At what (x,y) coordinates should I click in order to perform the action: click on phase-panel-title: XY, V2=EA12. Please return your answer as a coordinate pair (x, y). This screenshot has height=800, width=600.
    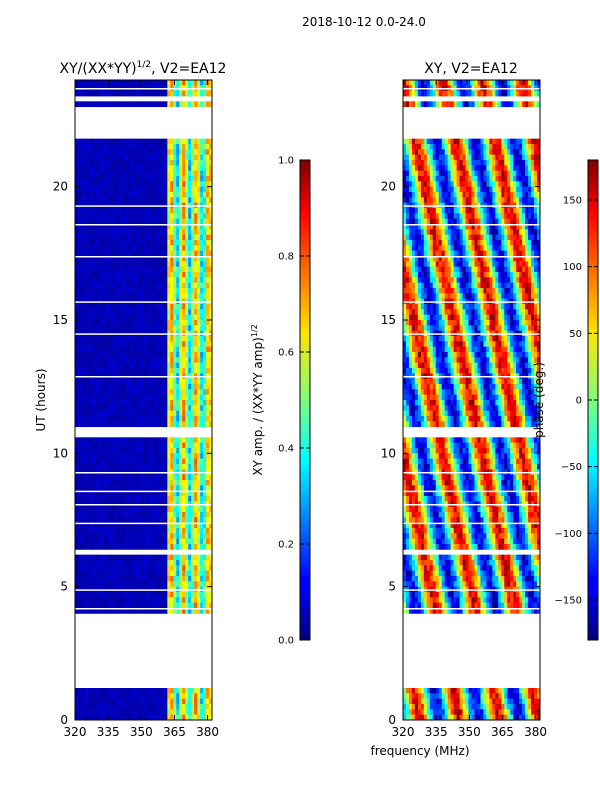
    Looking at the image, I should click on (471, 69).